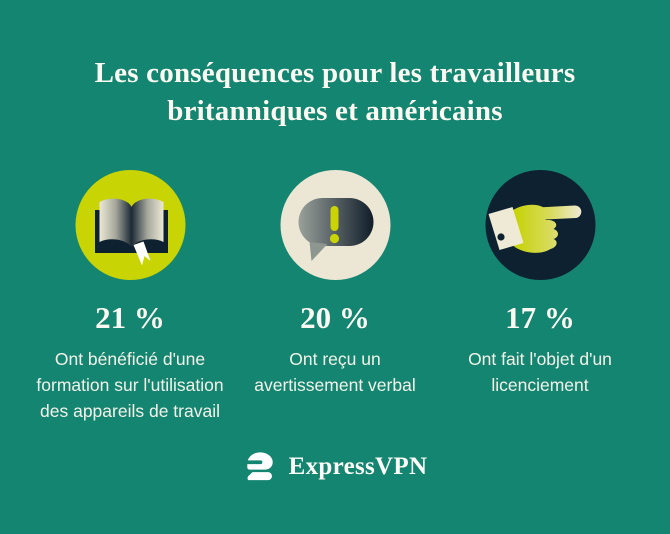 The width and height of the screenshot is (670, 534). I want to click on expressvpn-logo-icon, so click(258, 466).